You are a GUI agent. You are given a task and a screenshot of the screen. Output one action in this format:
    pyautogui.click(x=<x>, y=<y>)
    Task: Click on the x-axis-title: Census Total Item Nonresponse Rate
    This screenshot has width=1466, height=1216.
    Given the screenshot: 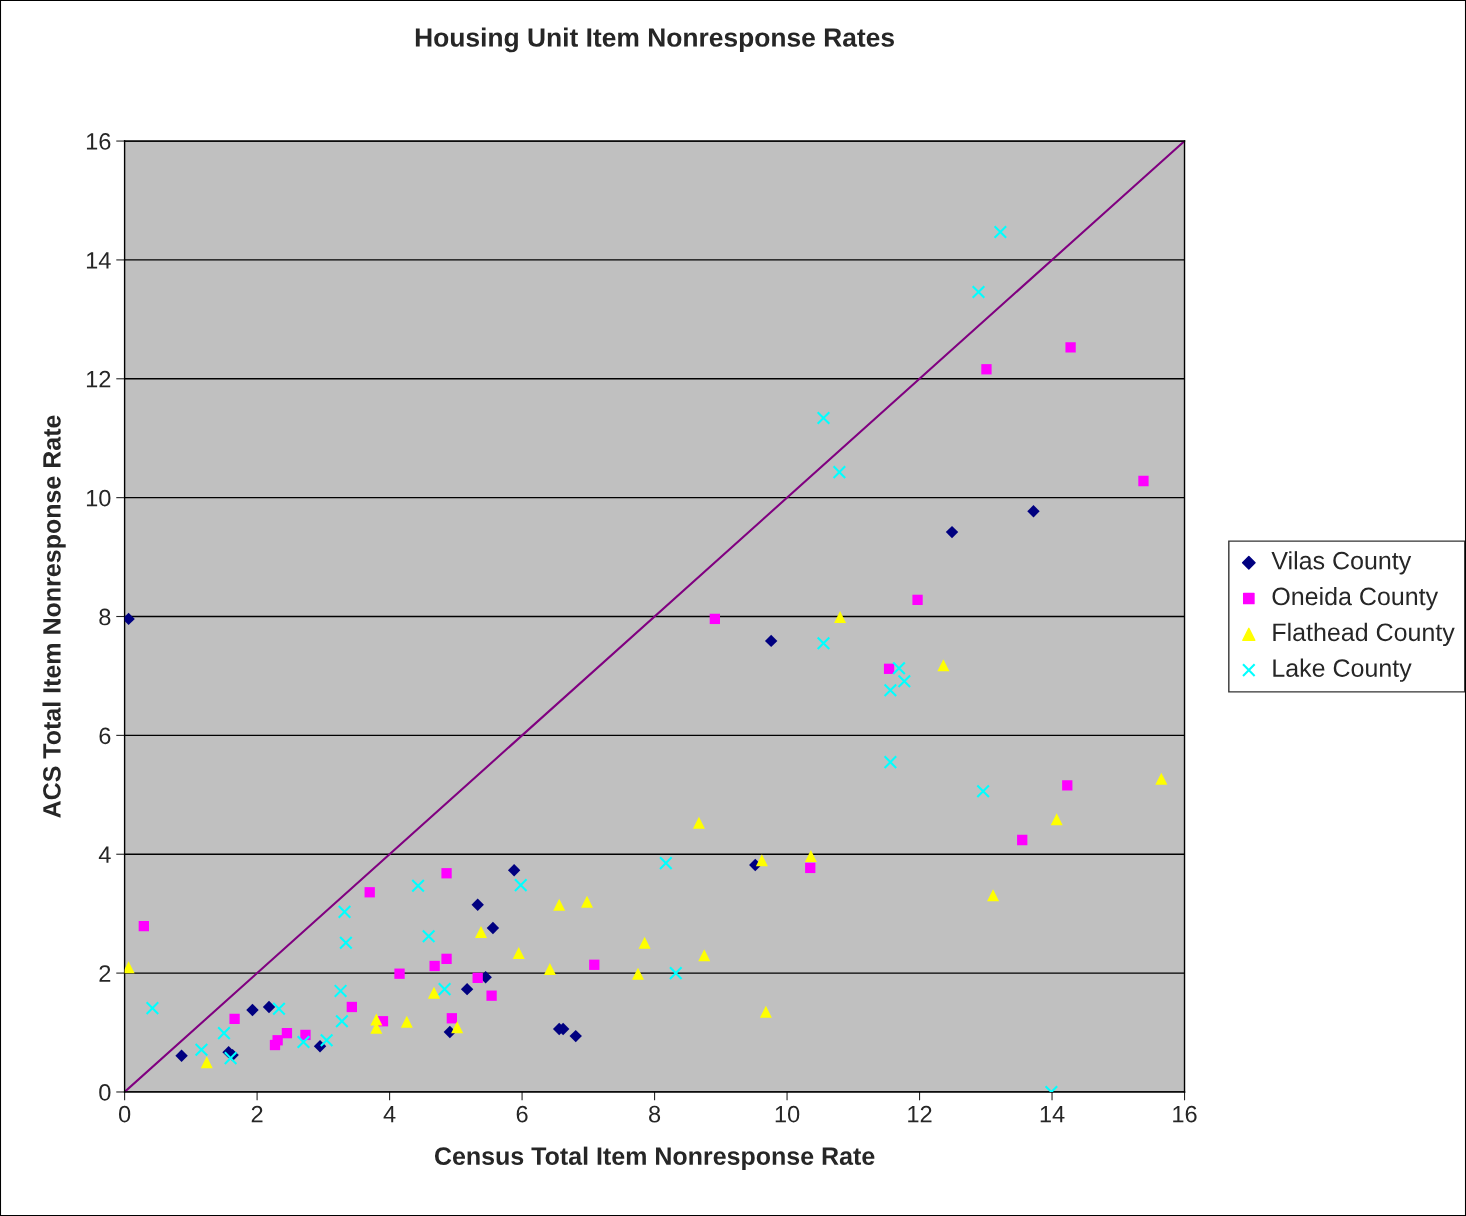 What is the action you would take?
    pyautogui.click(x=654, y=1158)
    